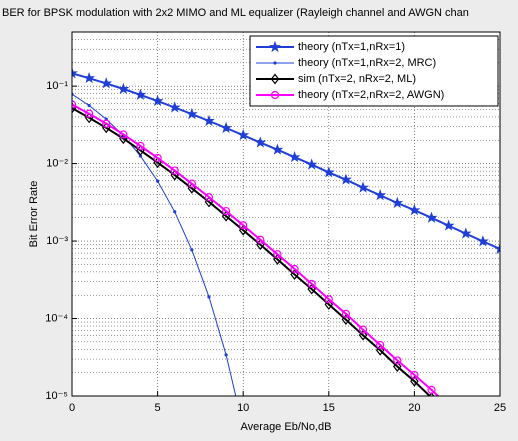 This screenshot has height=441, width=518. What do you see at coordinates (414, 408) in the screenshot?
I see `x-tick-label: 20` at bounding box center [414, 408].